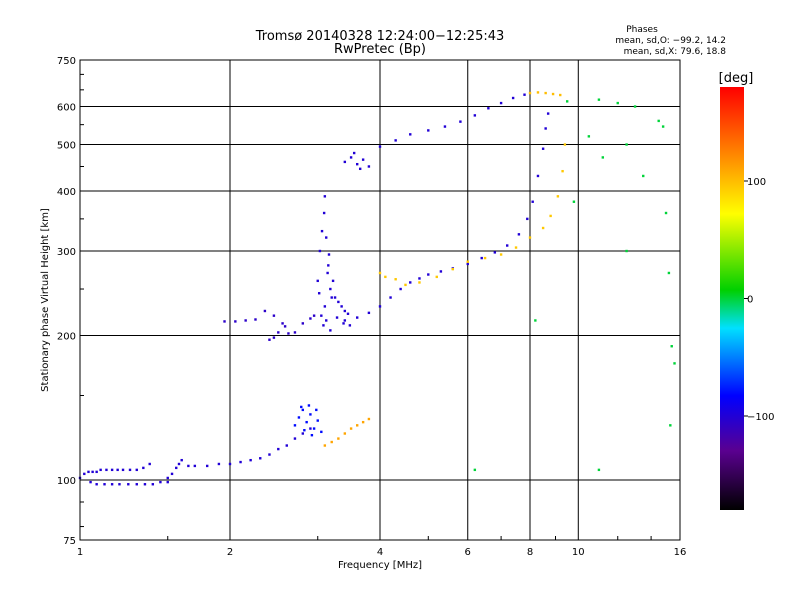 Image resolution: width=800 pixels, height=600 pixels. I want to click on colorbar, so click(732, 298).